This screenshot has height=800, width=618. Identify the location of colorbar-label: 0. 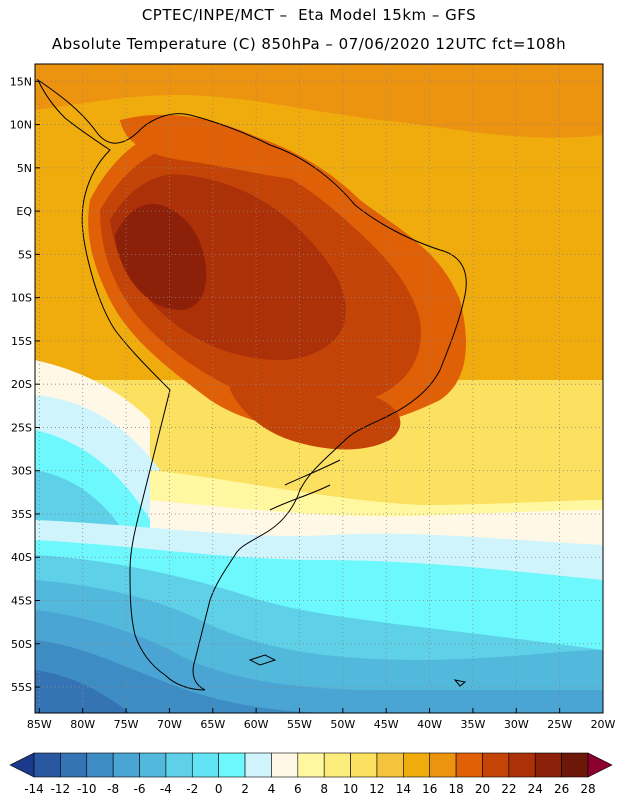
(219, 789).